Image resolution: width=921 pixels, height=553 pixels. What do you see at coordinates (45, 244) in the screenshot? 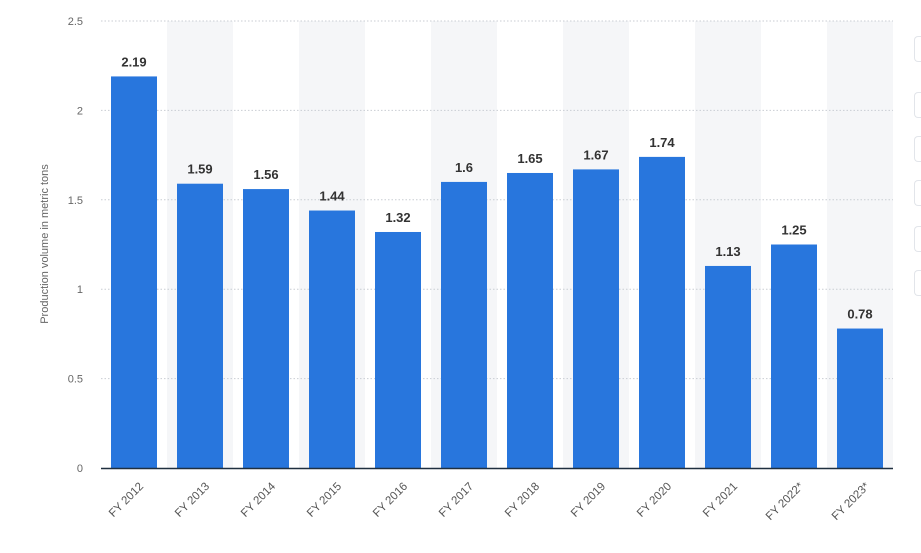
I see `y-axis-label: Production volume in metric tons` at bounding box center [45, 244].